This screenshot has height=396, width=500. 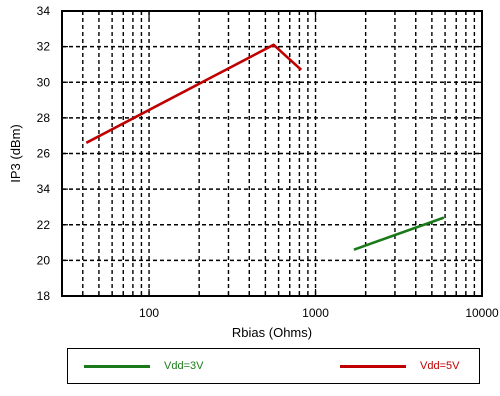 What do you see at coordinates (373, 366) in the screenshot?
I see `legend-swatch-vdd-5v` at bounding box center [373, 366].